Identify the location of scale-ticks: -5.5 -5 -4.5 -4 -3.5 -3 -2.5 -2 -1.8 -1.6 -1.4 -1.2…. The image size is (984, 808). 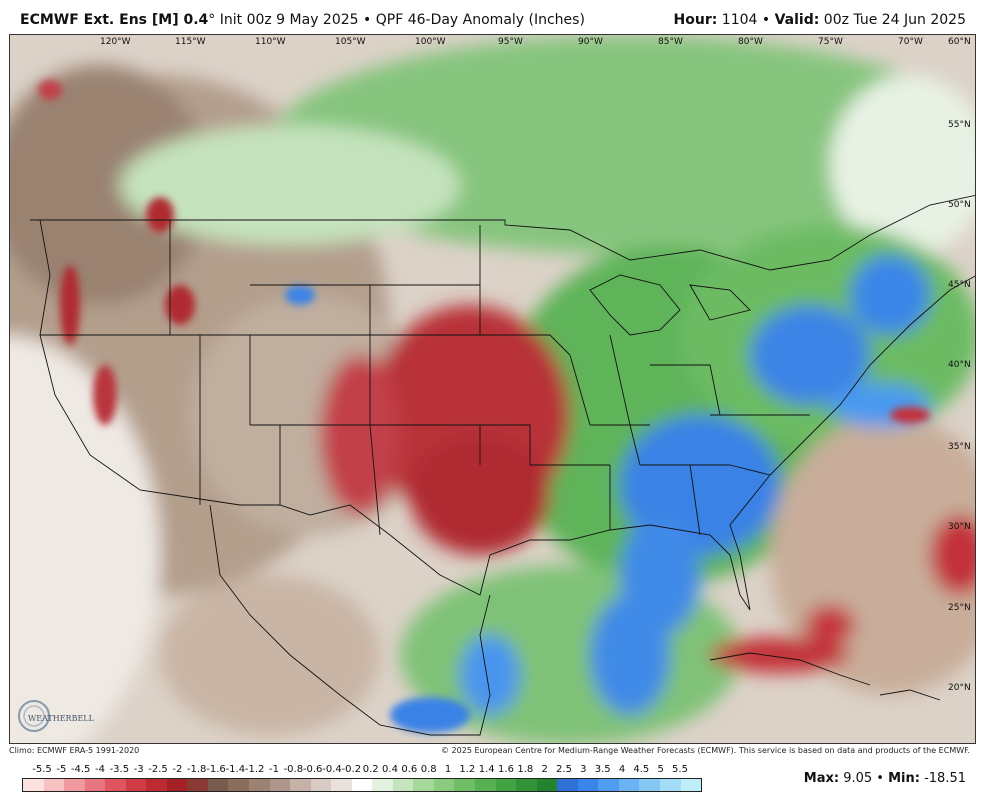
(362, 770).